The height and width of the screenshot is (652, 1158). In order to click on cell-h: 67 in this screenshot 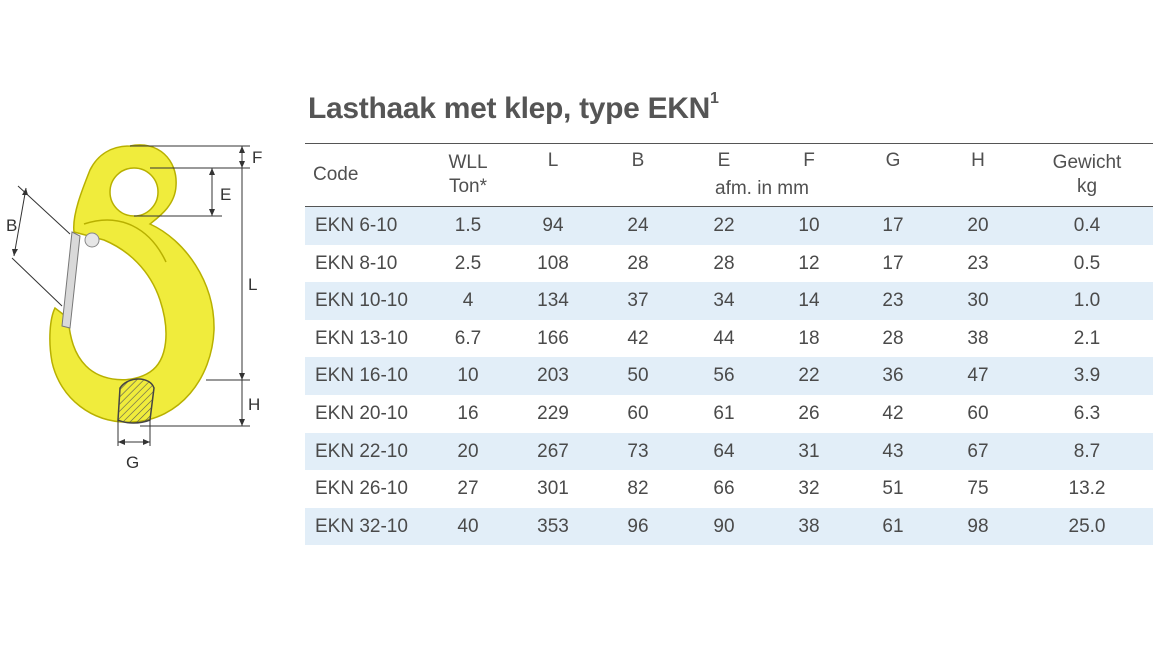, I will do `click(978, 451)`.